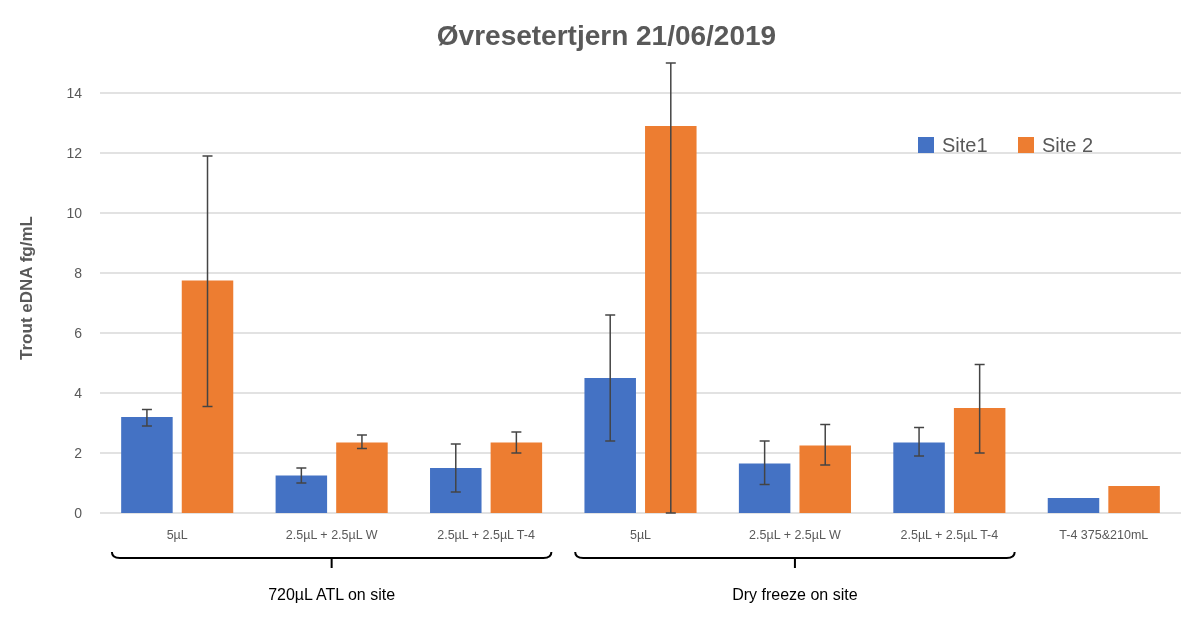 Image resolution: width=1193 pixels, height=618 pixels. What do you see at coordinates (78, 332) in the screenshot?
I see `y-tick-label: 6` at bounding box center [78, 332].